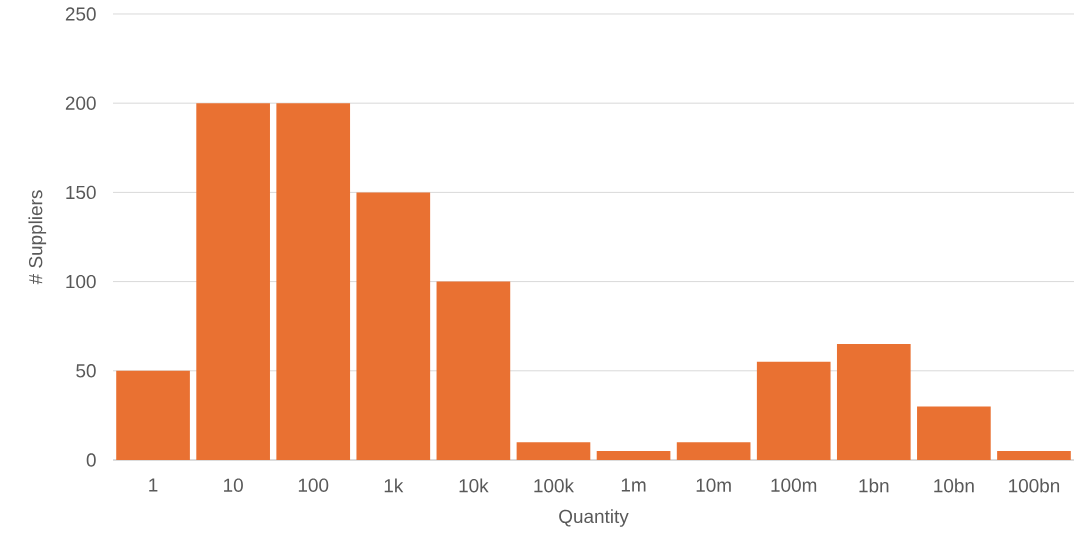 The height and width of the screenshot is (555, 1074). I want to click on y-tick-label: 50, so click(86, 371).